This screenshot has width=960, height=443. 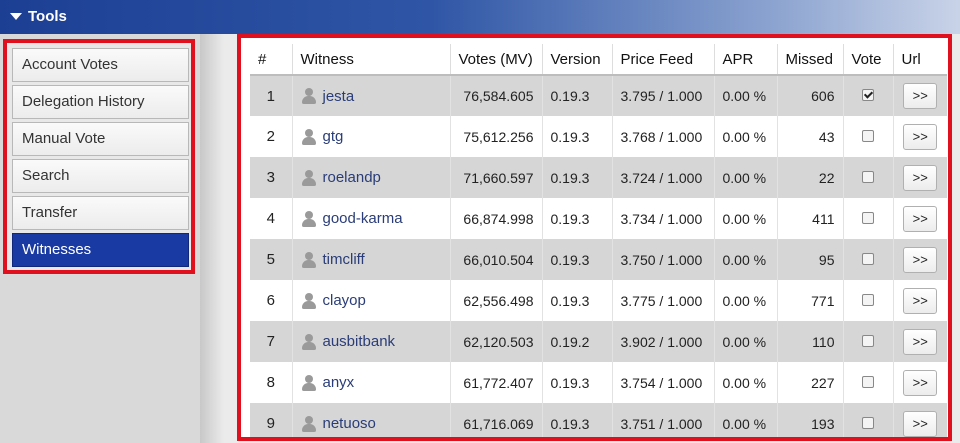 I want to click on votes-cell: 61,716.069, so click(x=496, y=420).